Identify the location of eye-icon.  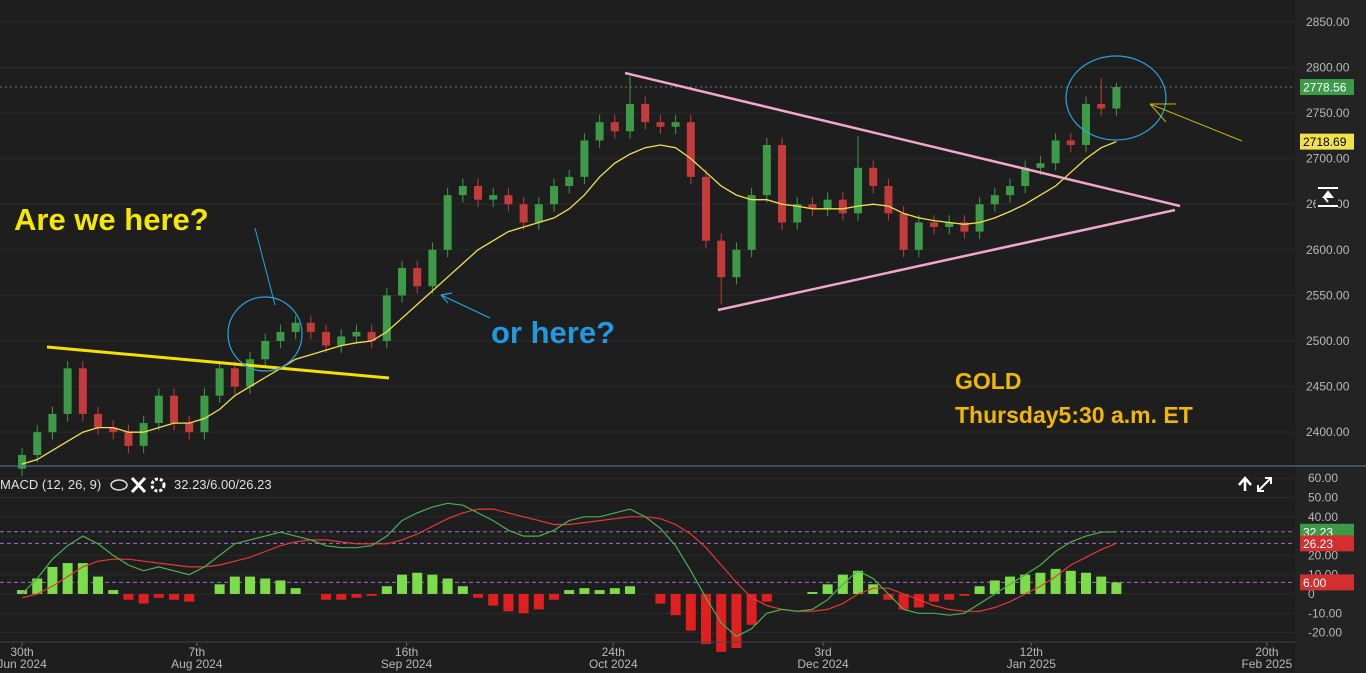
(119, 485).